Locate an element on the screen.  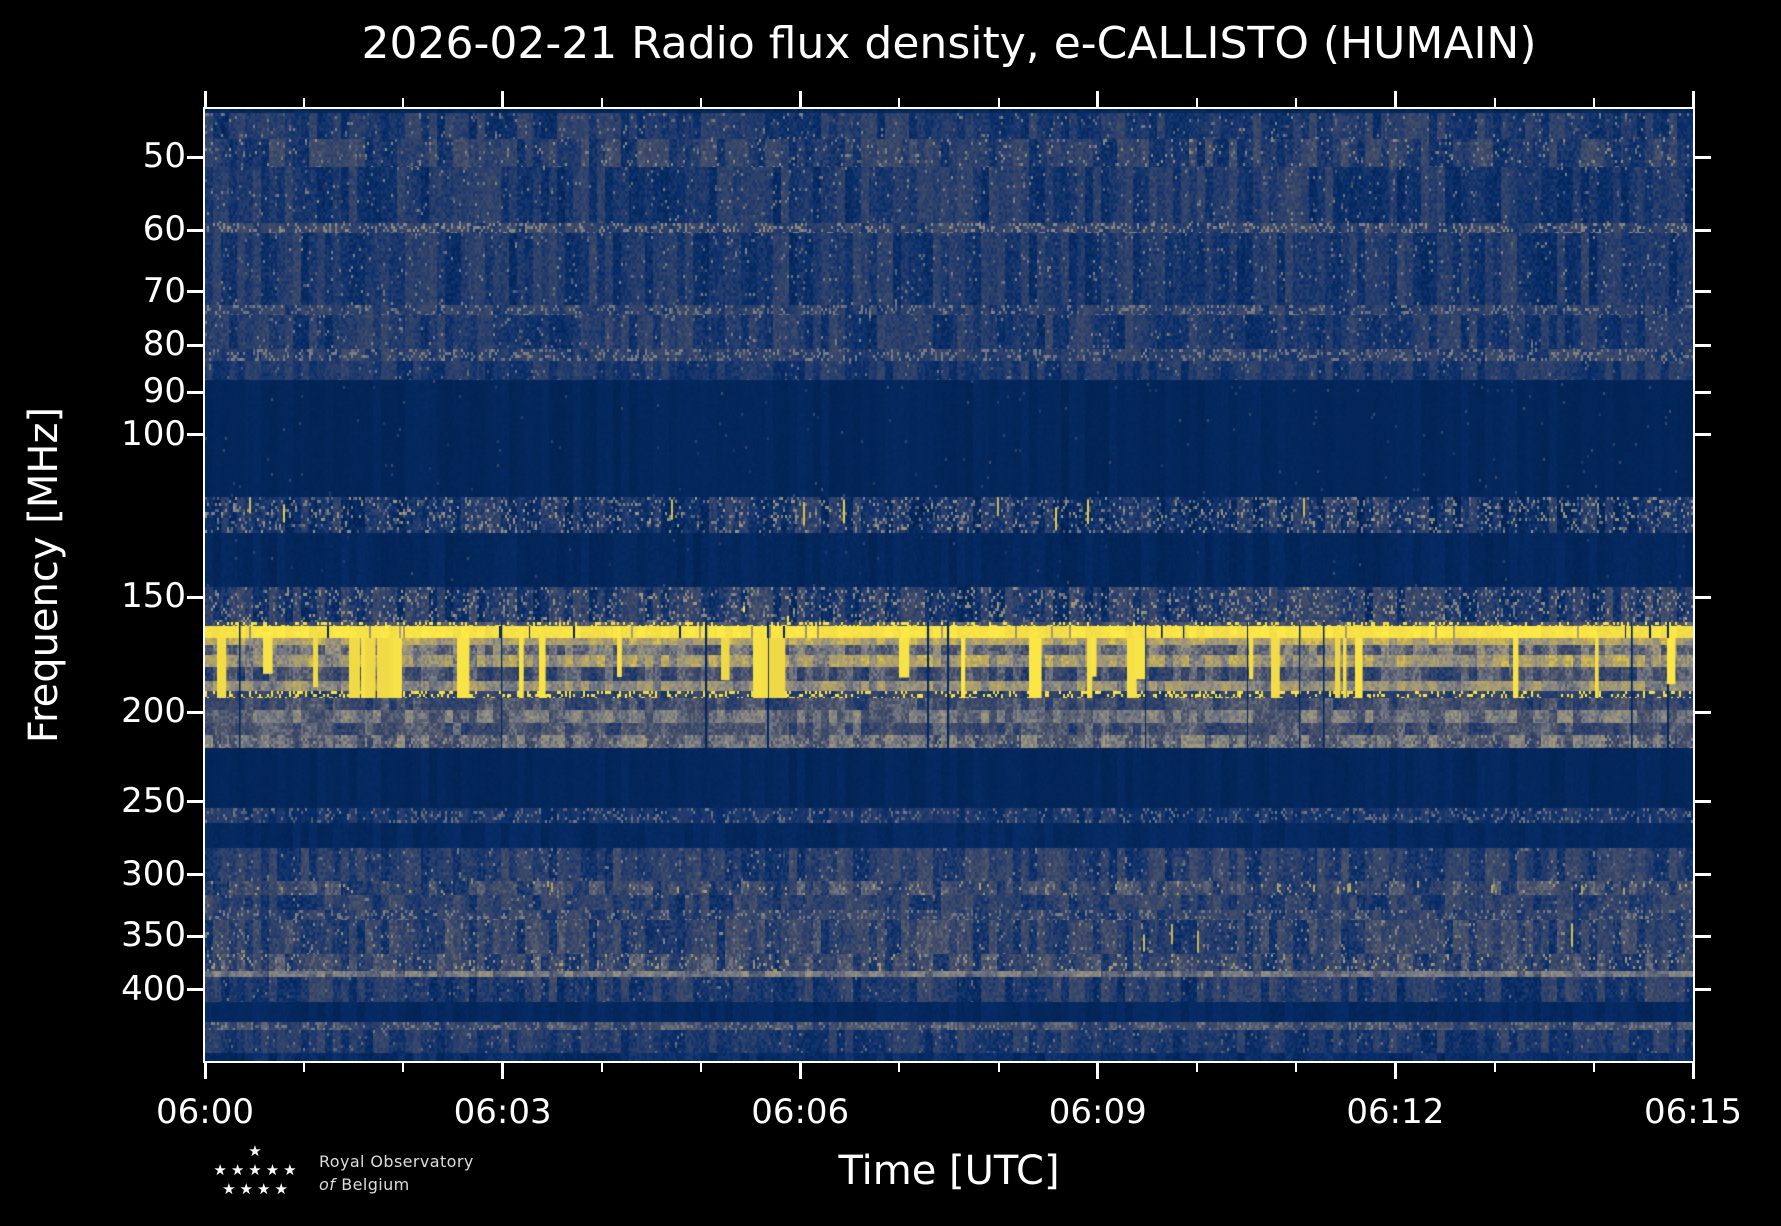
y-tick-label: 200 is located at coordinates (153, 711).